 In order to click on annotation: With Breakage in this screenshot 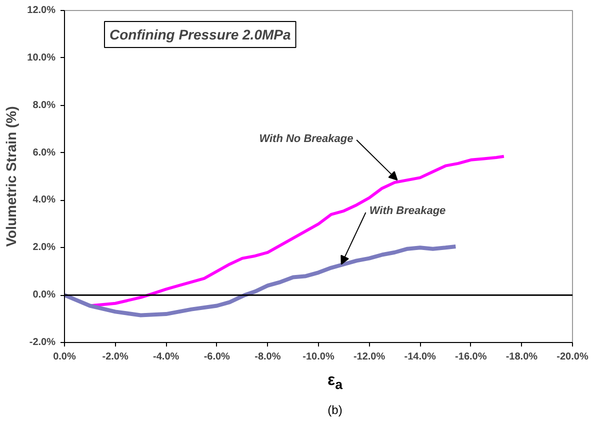, I will do `click(407, 211)`.